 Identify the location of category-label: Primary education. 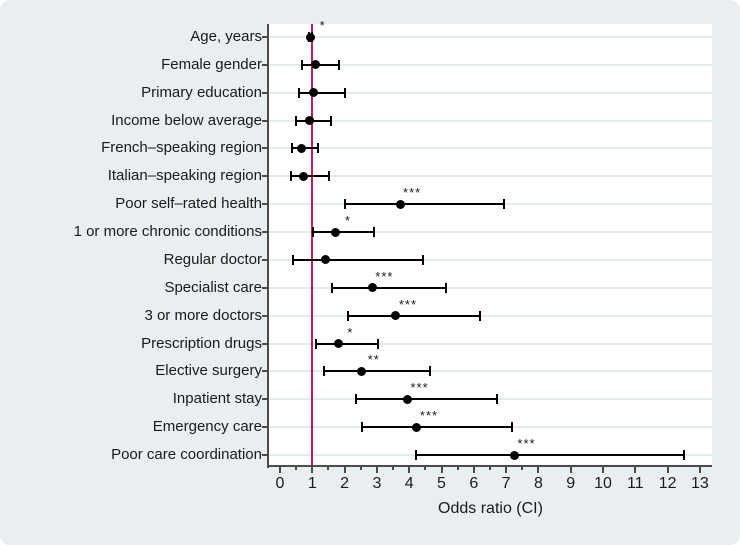
(201, 92).